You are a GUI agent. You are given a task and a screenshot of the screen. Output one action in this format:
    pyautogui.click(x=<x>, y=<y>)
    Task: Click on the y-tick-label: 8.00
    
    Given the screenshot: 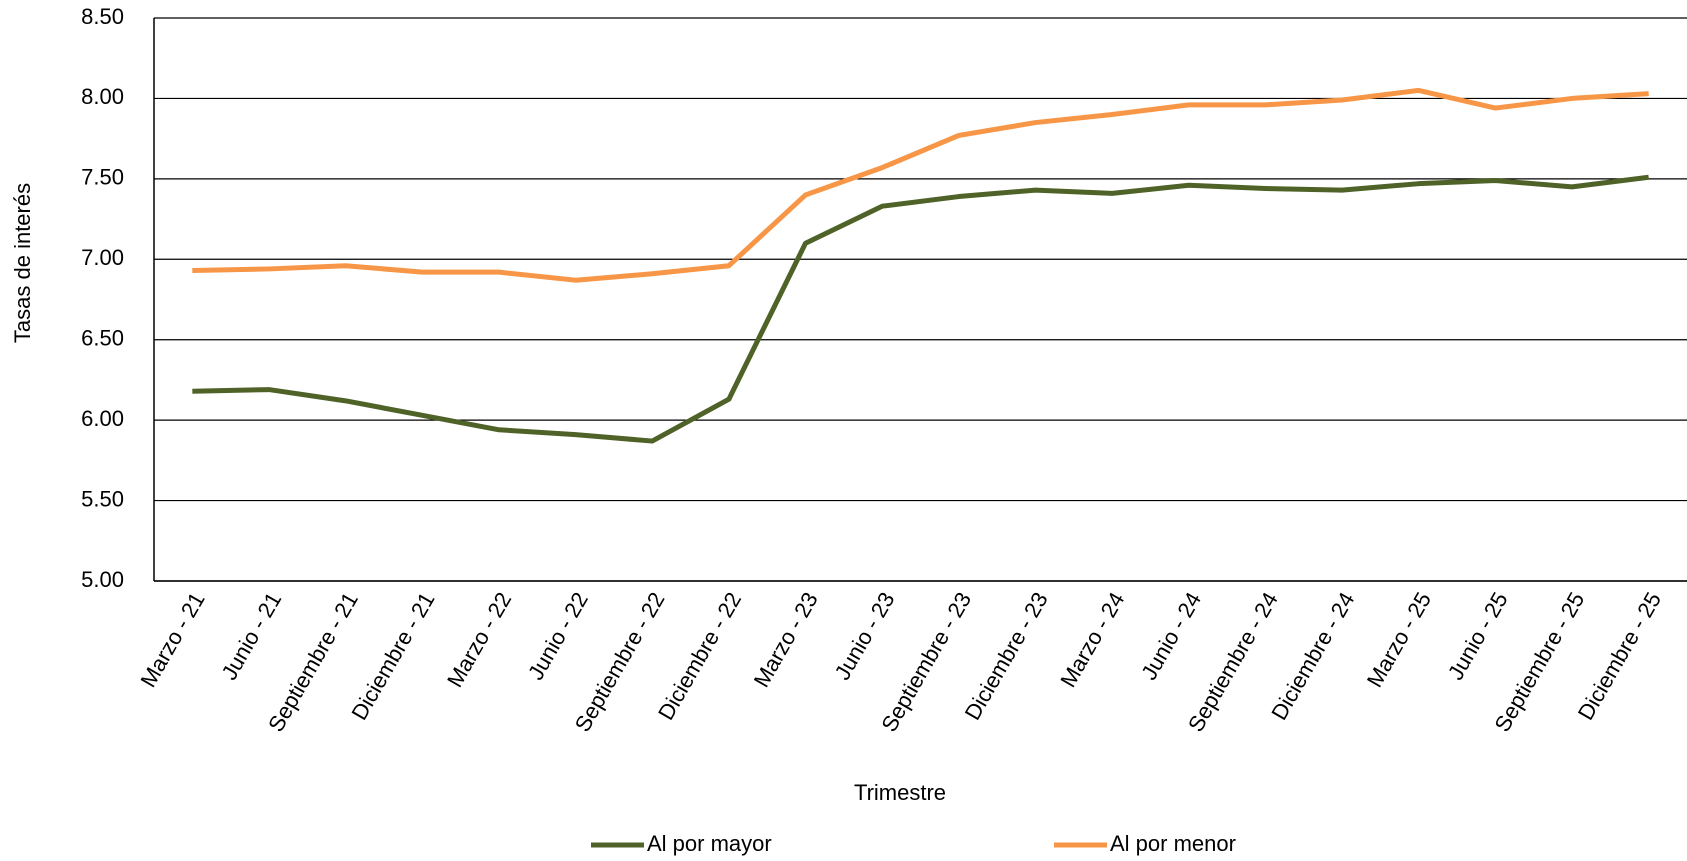 What is the action you would take?
    pyautogui.click(x=102, y=96)
    